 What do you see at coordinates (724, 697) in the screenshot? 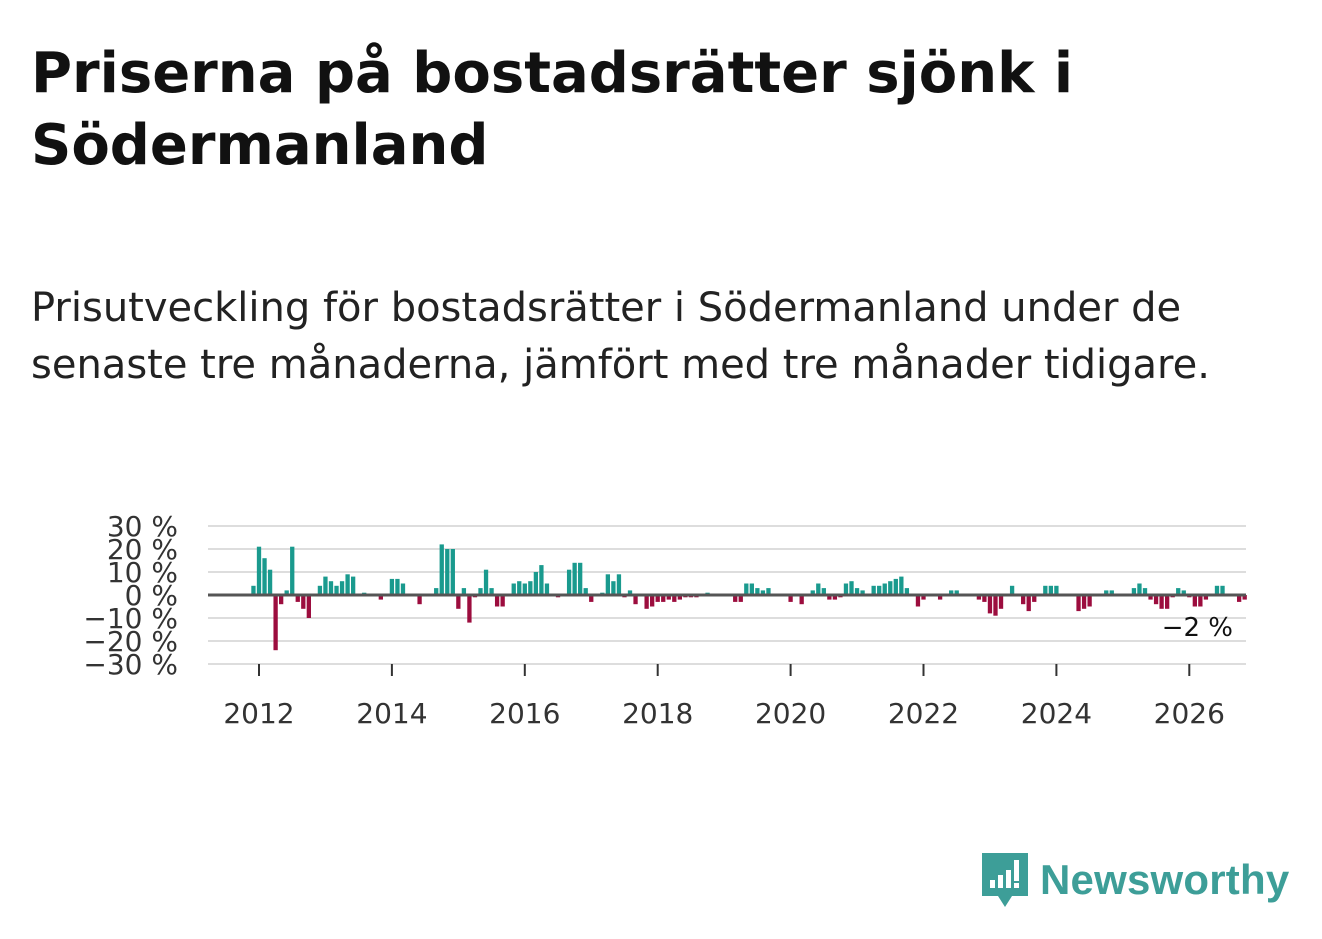
I see `x-axis-ticks: 2012 2014 2016 2018 2020 2022 2024 2026` at bounding box center [724, 697].